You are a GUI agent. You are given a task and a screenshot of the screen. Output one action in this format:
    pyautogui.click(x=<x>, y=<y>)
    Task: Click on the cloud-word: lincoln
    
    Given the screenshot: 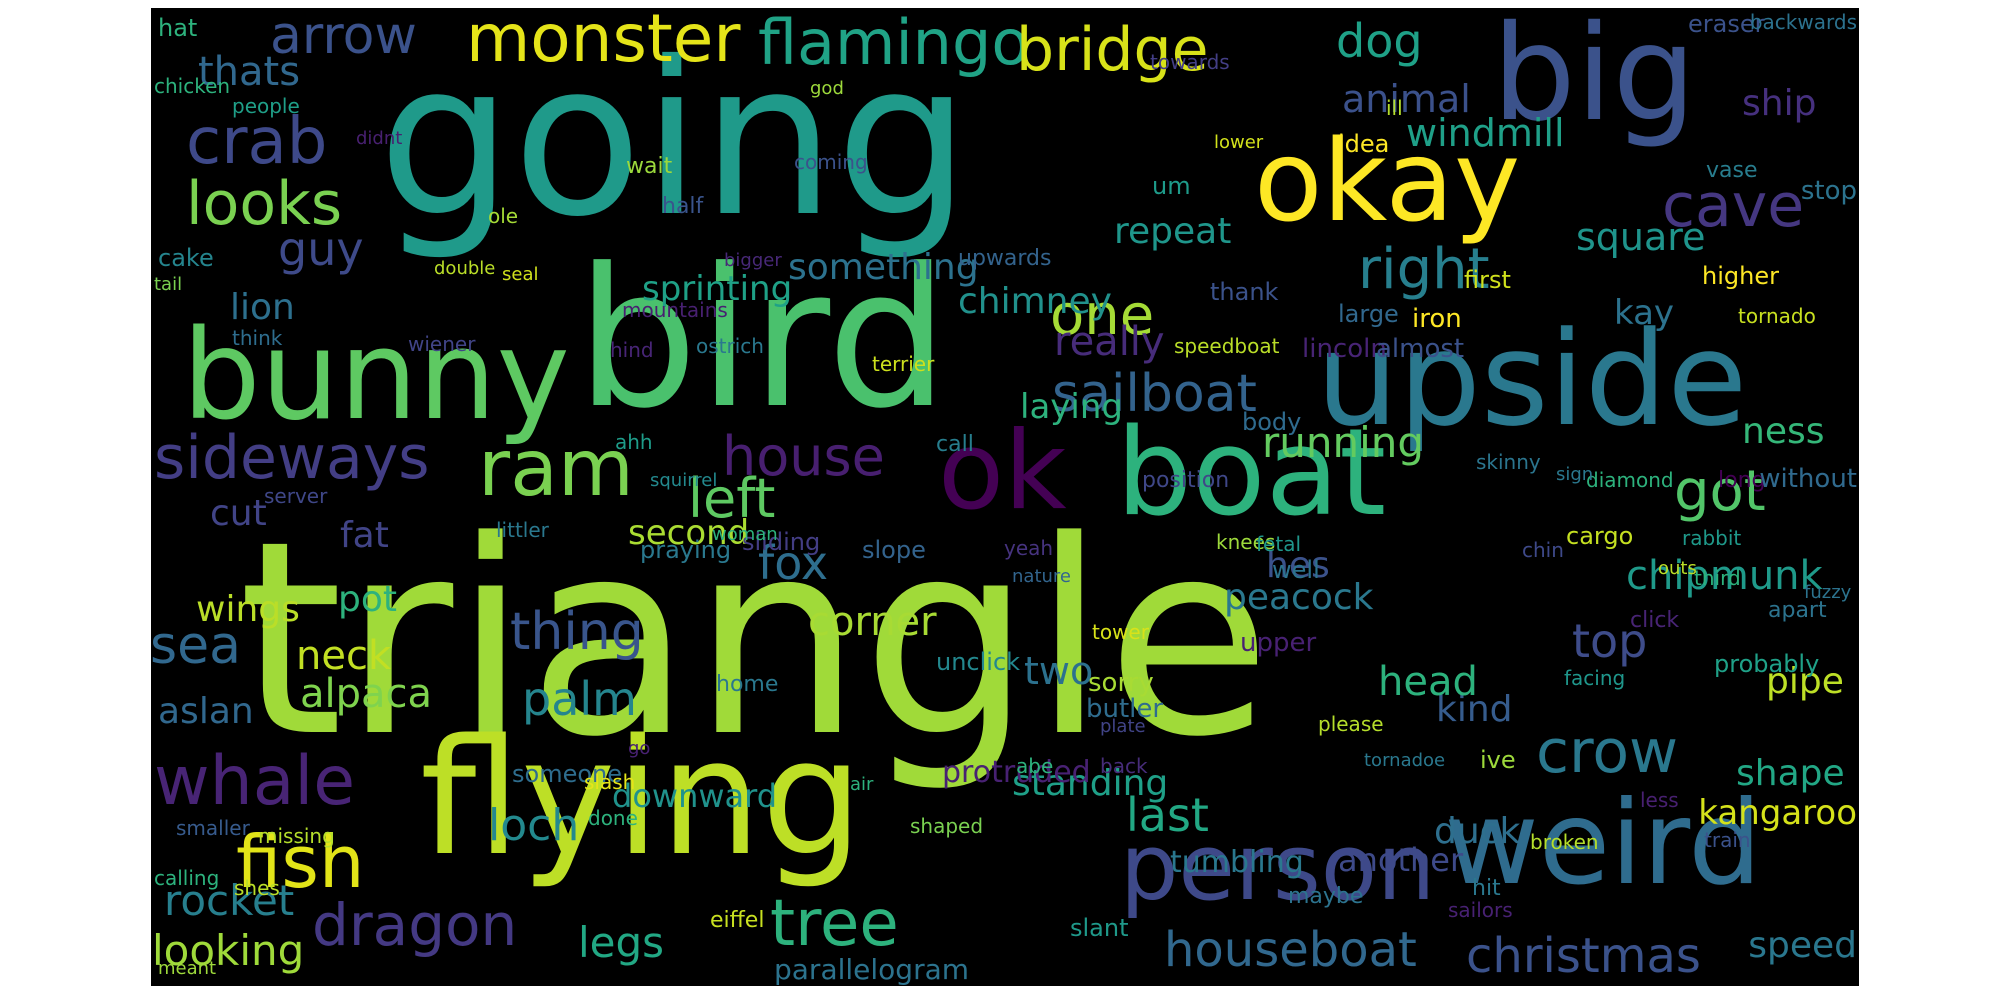 What is the action you would take?
    pyautogui.click(x=1344, y=349)
    